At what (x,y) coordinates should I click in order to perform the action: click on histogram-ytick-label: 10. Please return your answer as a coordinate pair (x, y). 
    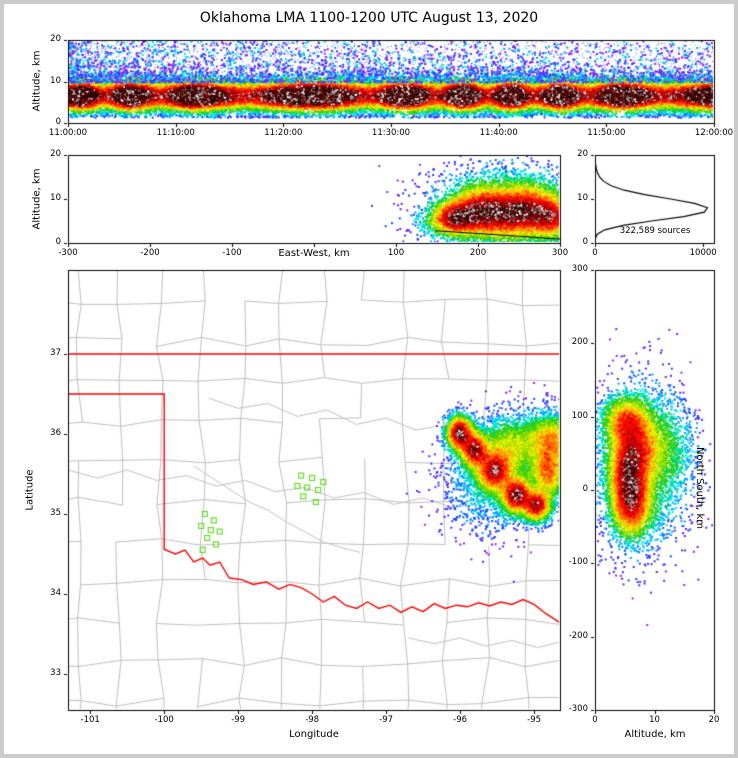
    Looking at the image, I should click on (582, 198).